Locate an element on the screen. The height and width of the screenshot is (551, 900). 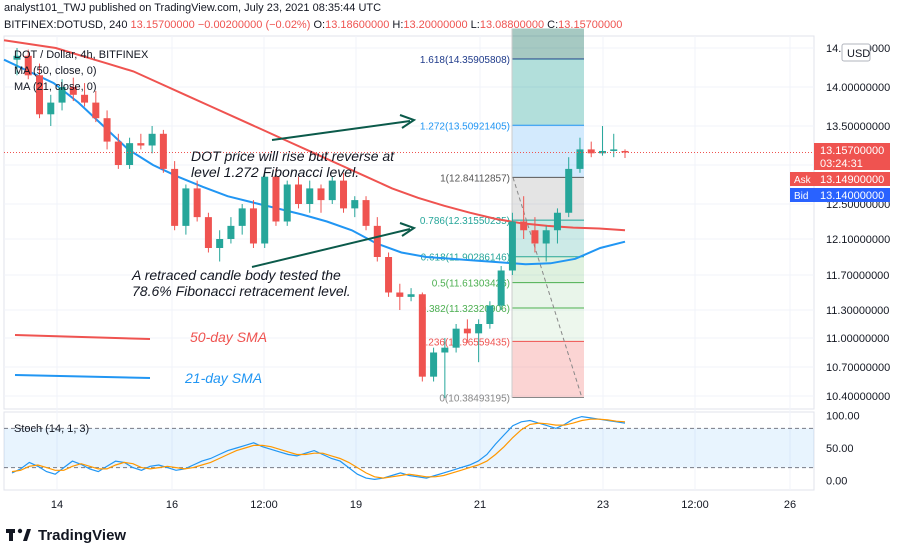
legend-title: DOT / Dollar, 4h, BITFINEX is located at coordinates (81, 55).